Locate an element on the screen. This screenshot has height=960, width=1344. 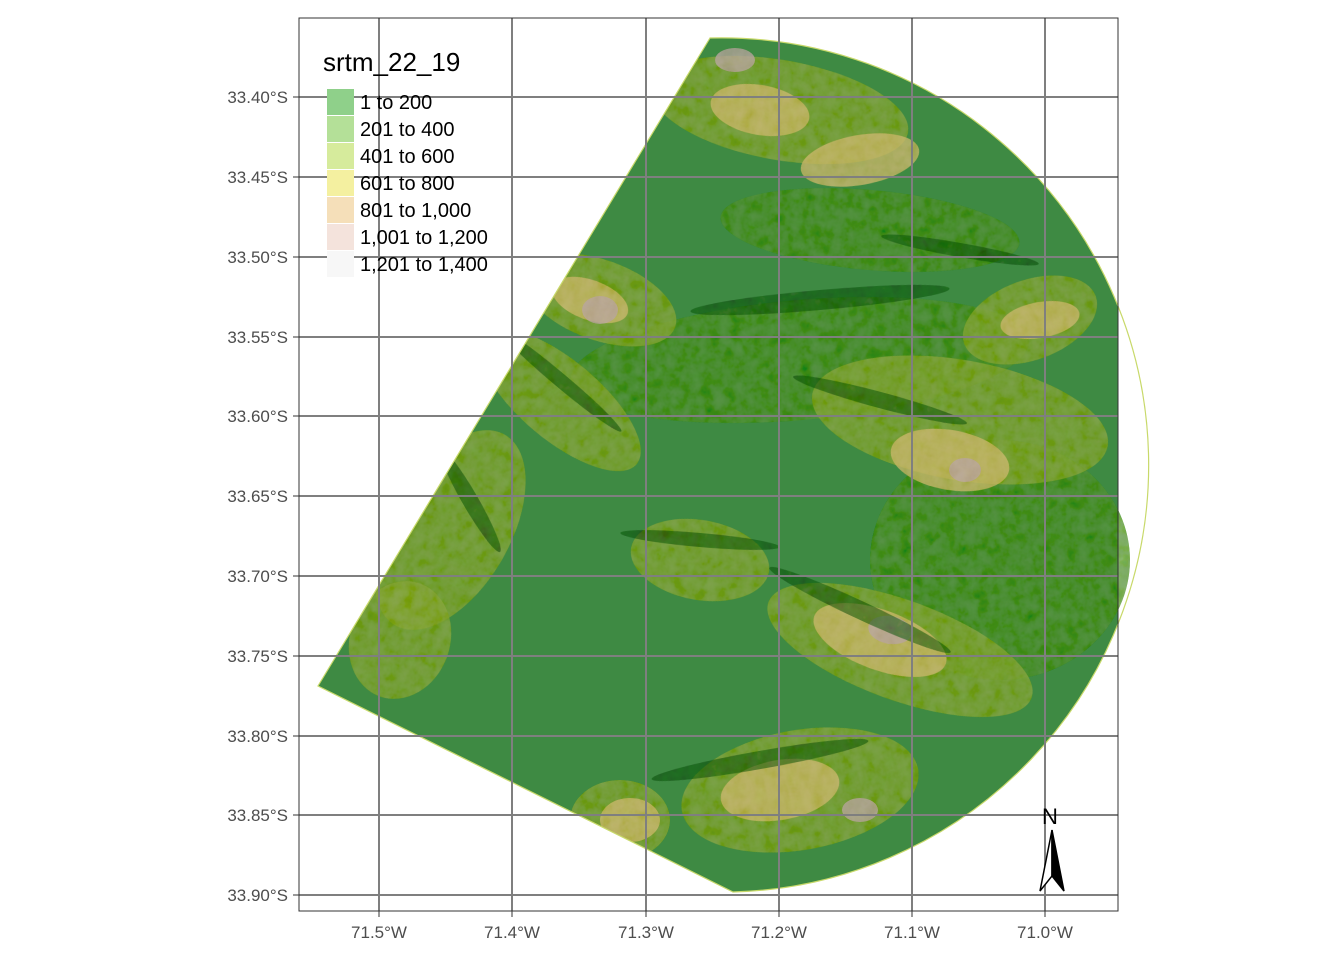
legend-label: 1,001 to 1,200 is located at coordinates (424, 238).